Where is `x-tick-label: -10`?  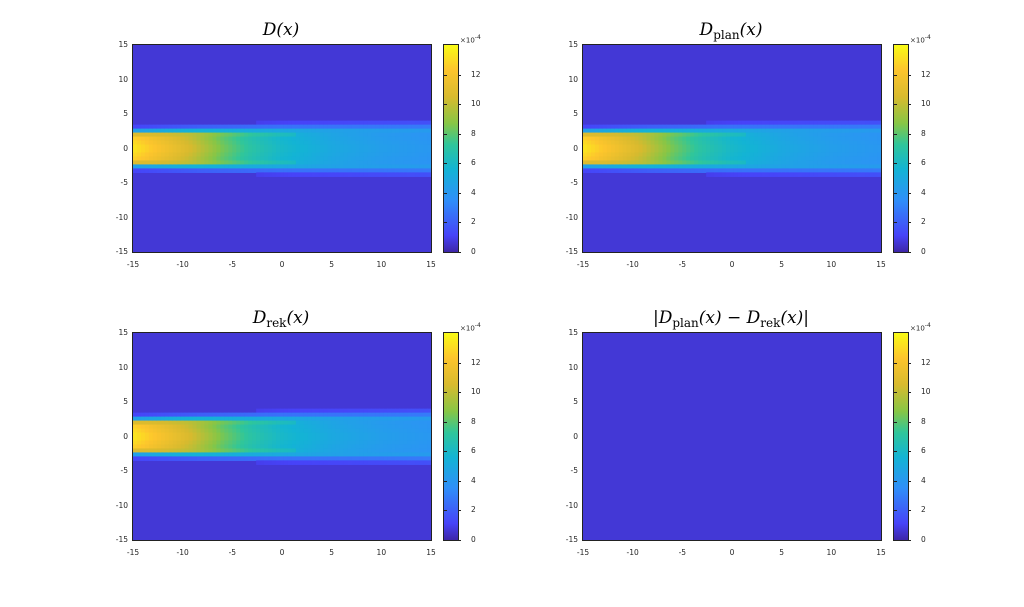 x-tick-label: -10 is located at coordinates (632, 264).